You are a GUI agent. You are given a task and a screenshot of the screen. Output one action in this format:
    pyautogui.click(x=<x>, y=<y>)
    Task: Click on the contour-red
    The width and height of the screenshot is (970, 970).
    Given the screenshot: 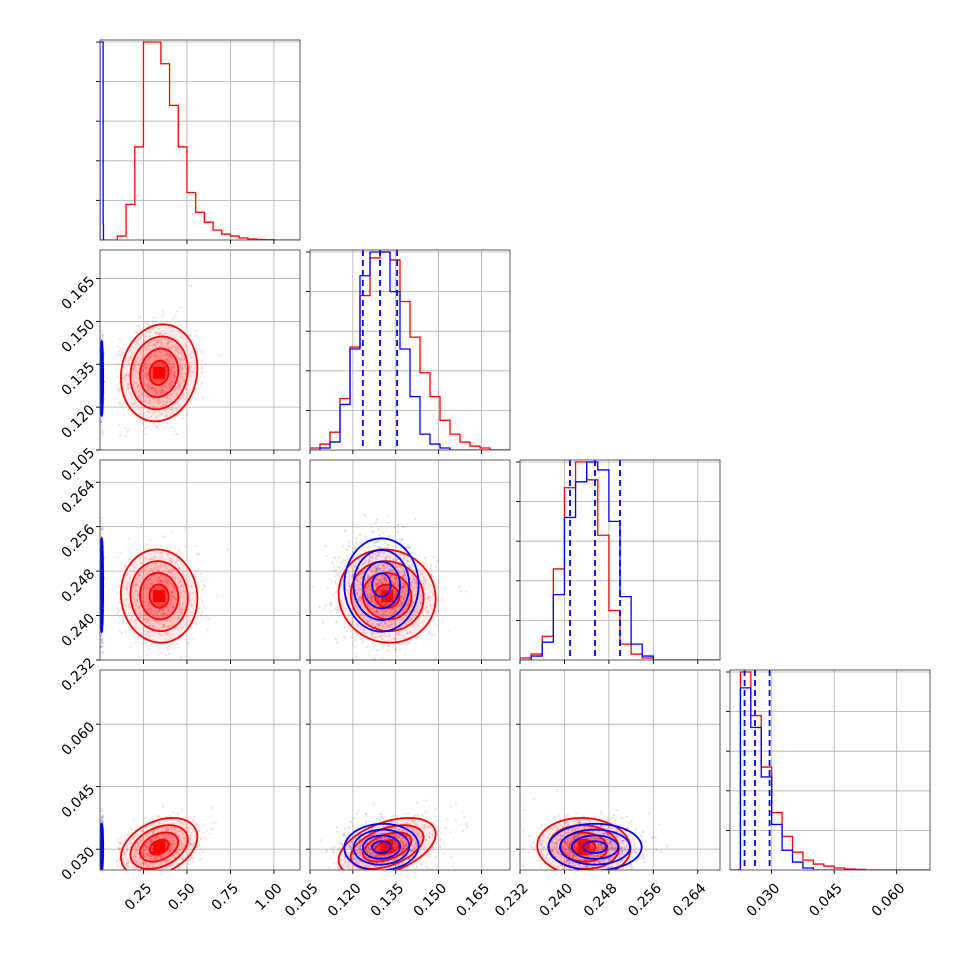 What is the action you would take?
    pyautogui.click(x=159, y=373)
    